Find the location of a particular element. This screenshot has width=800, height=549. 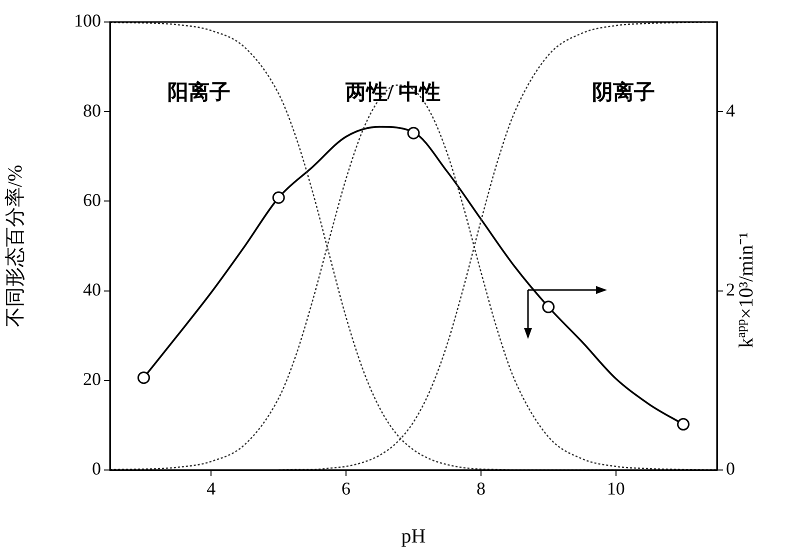

y-tick-label: 20 is located at coordinates (92, 379).